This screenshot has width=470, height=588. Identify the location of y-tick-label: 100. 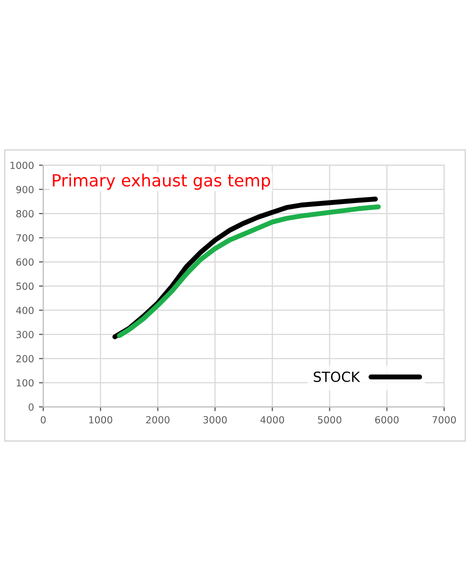
(25, 383).